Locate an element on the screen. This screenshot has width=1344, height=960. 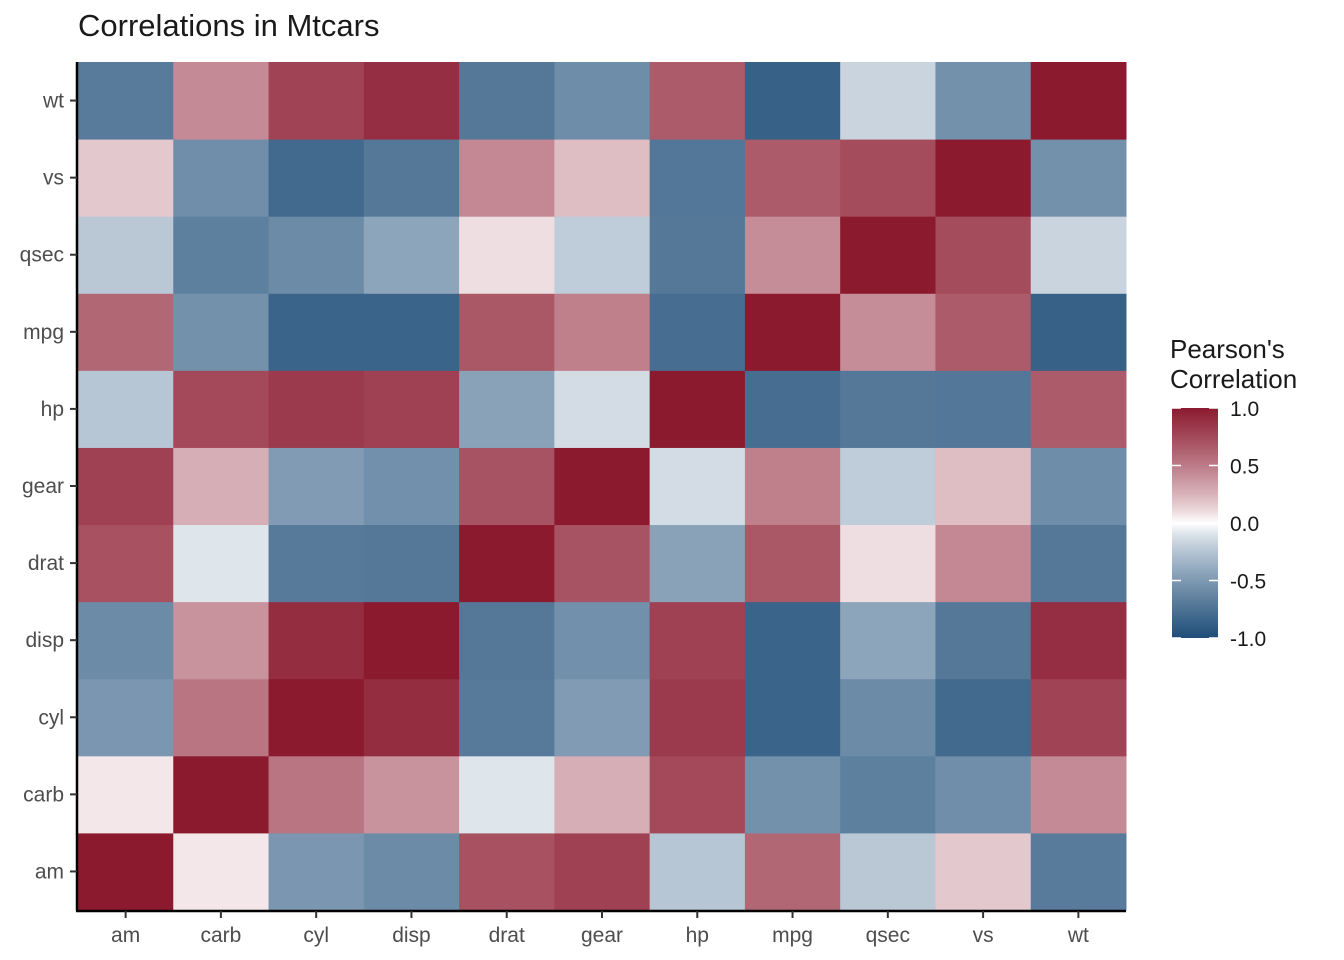
heatmap-cell-hp-am is located at coordinates (697, 871).